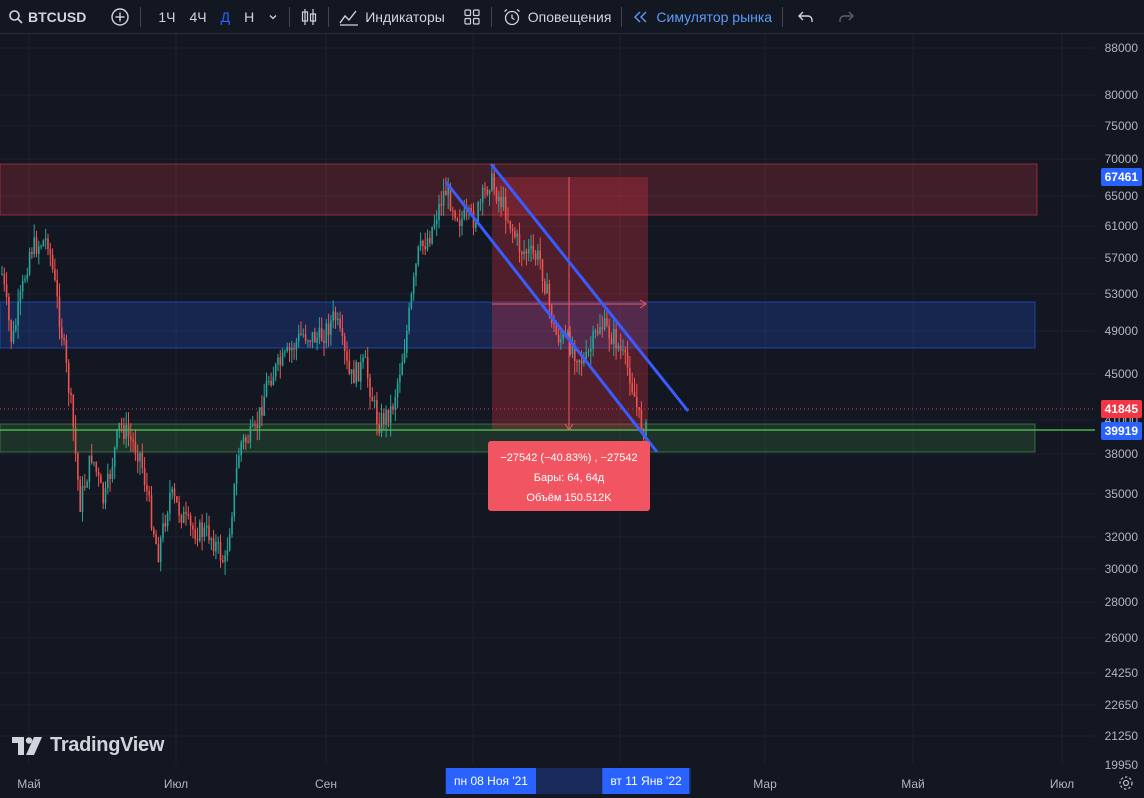 The width and height of the screenshot is (1144, 798). What do you see at coordinates (1126, 785) in the screenshot?
I see `settings-button` at bounding box center [1126, 785].